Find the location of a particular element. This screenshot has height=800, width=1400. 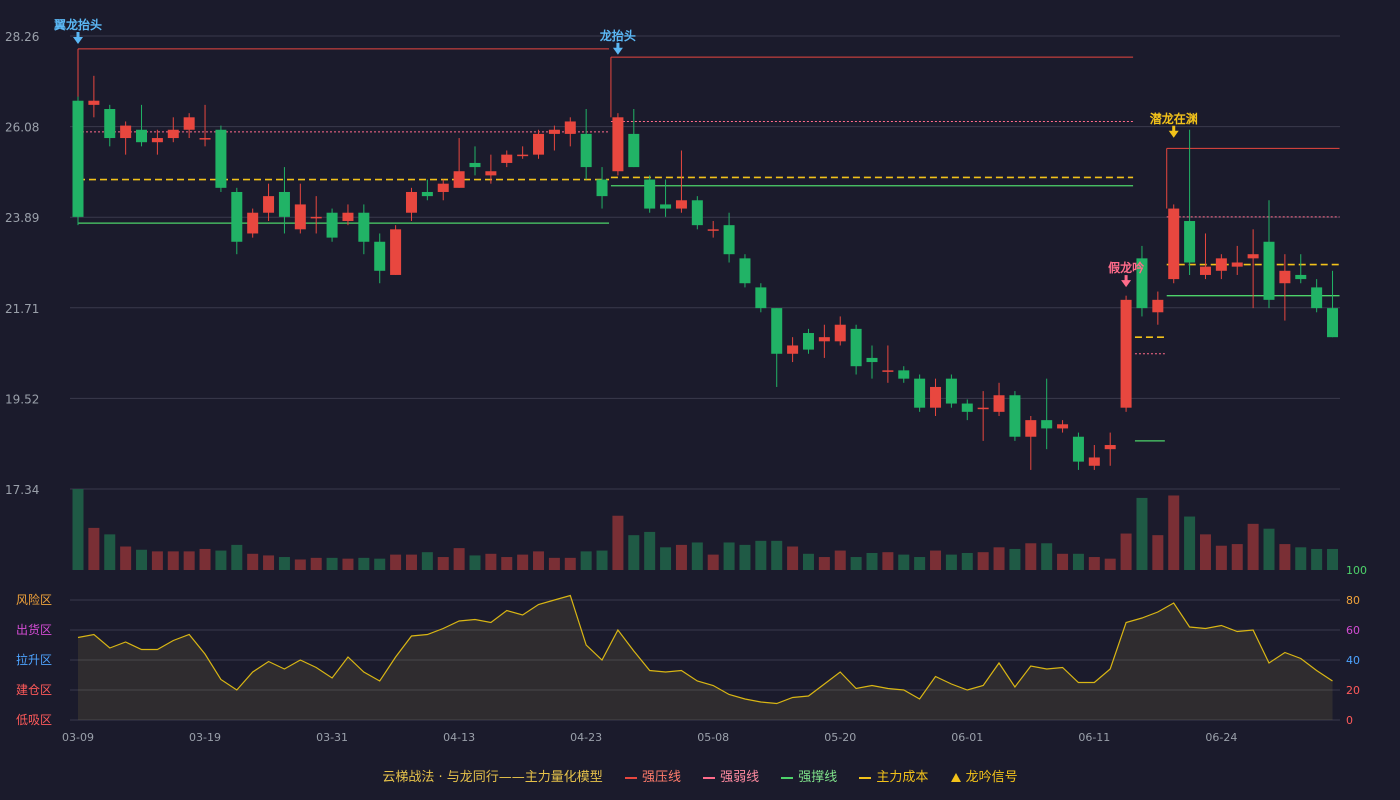

resistance-line-swatch is located at coordinates (630, 777).